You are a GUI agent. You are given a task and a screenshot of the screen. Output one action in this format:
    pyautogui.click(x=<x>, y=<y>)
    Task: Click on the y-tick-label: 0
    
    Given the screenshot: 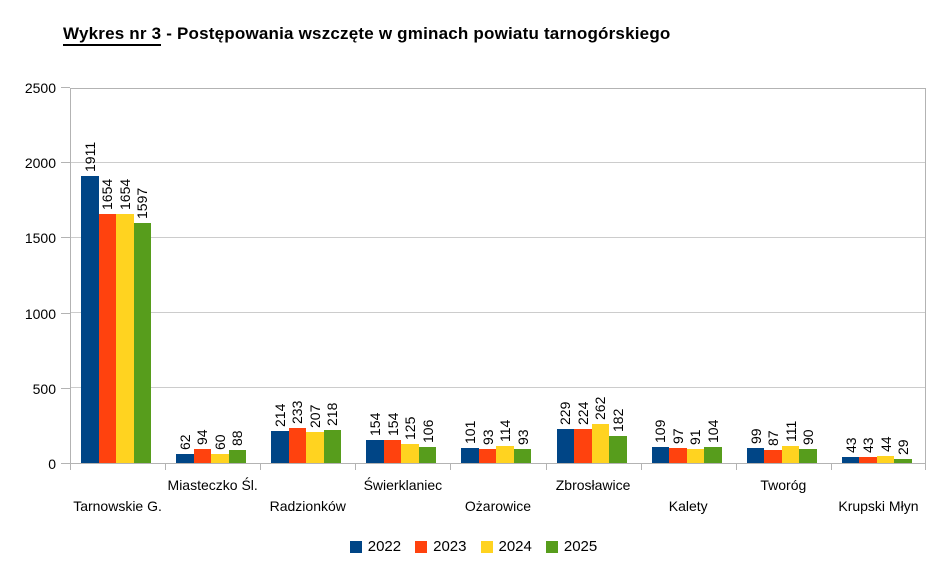 What is the action you would take?
    pyautogui.click(x=52, y=464)
    